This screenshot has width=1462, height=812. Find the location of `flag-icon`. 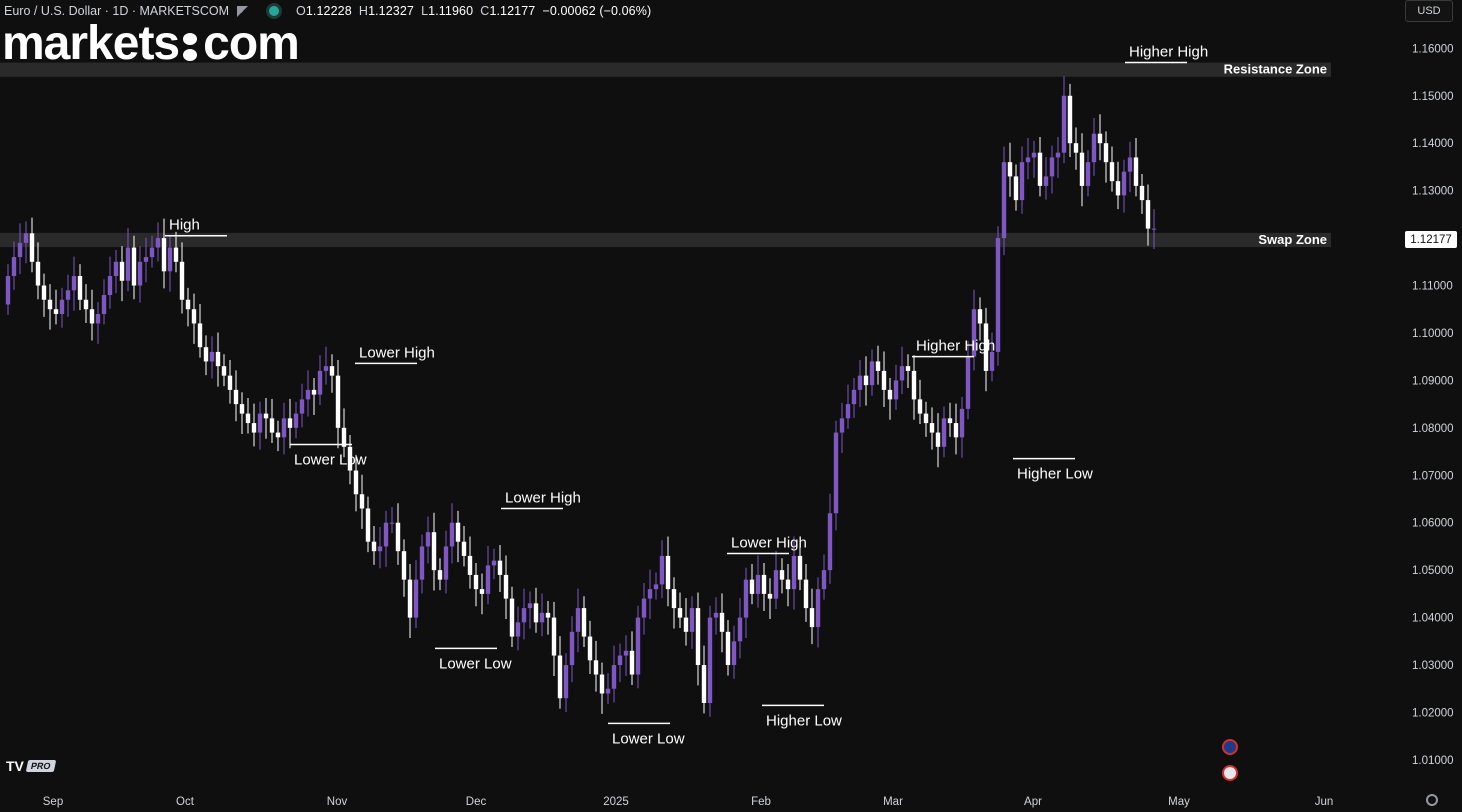

flag-icon is located at coordinates (243, 11).